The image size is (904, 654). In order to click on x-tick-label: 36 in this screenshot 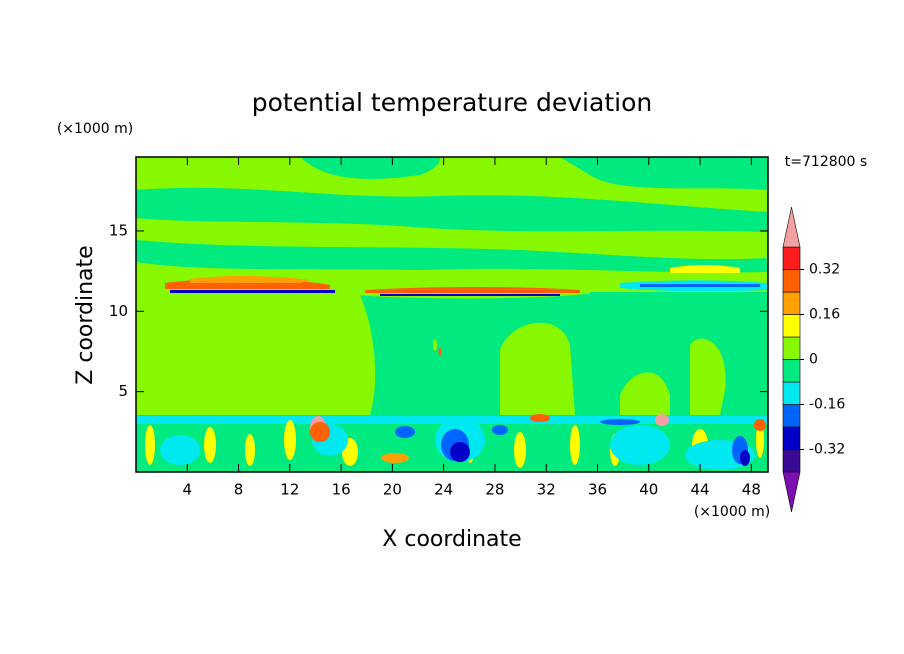, I will do `click(597, 490)`.